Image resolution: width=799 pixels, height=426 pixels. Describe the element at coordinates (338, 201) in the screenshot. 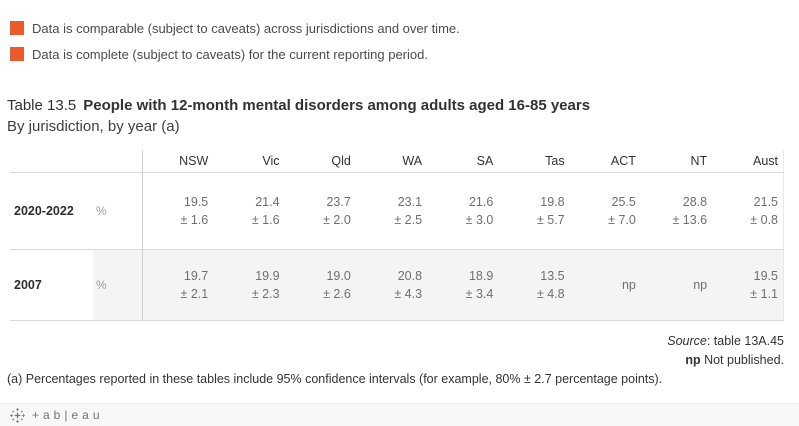

I see `value: 23.7` at that location.